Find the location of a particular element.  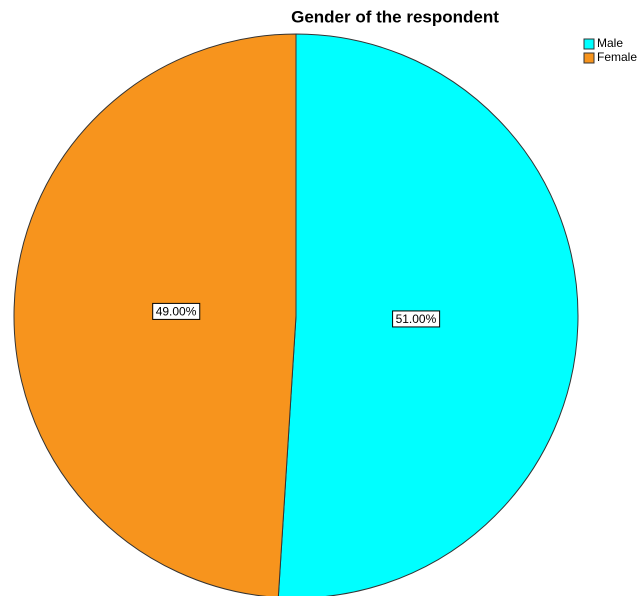

legend-label: Female is located at coordinates (617, 57).